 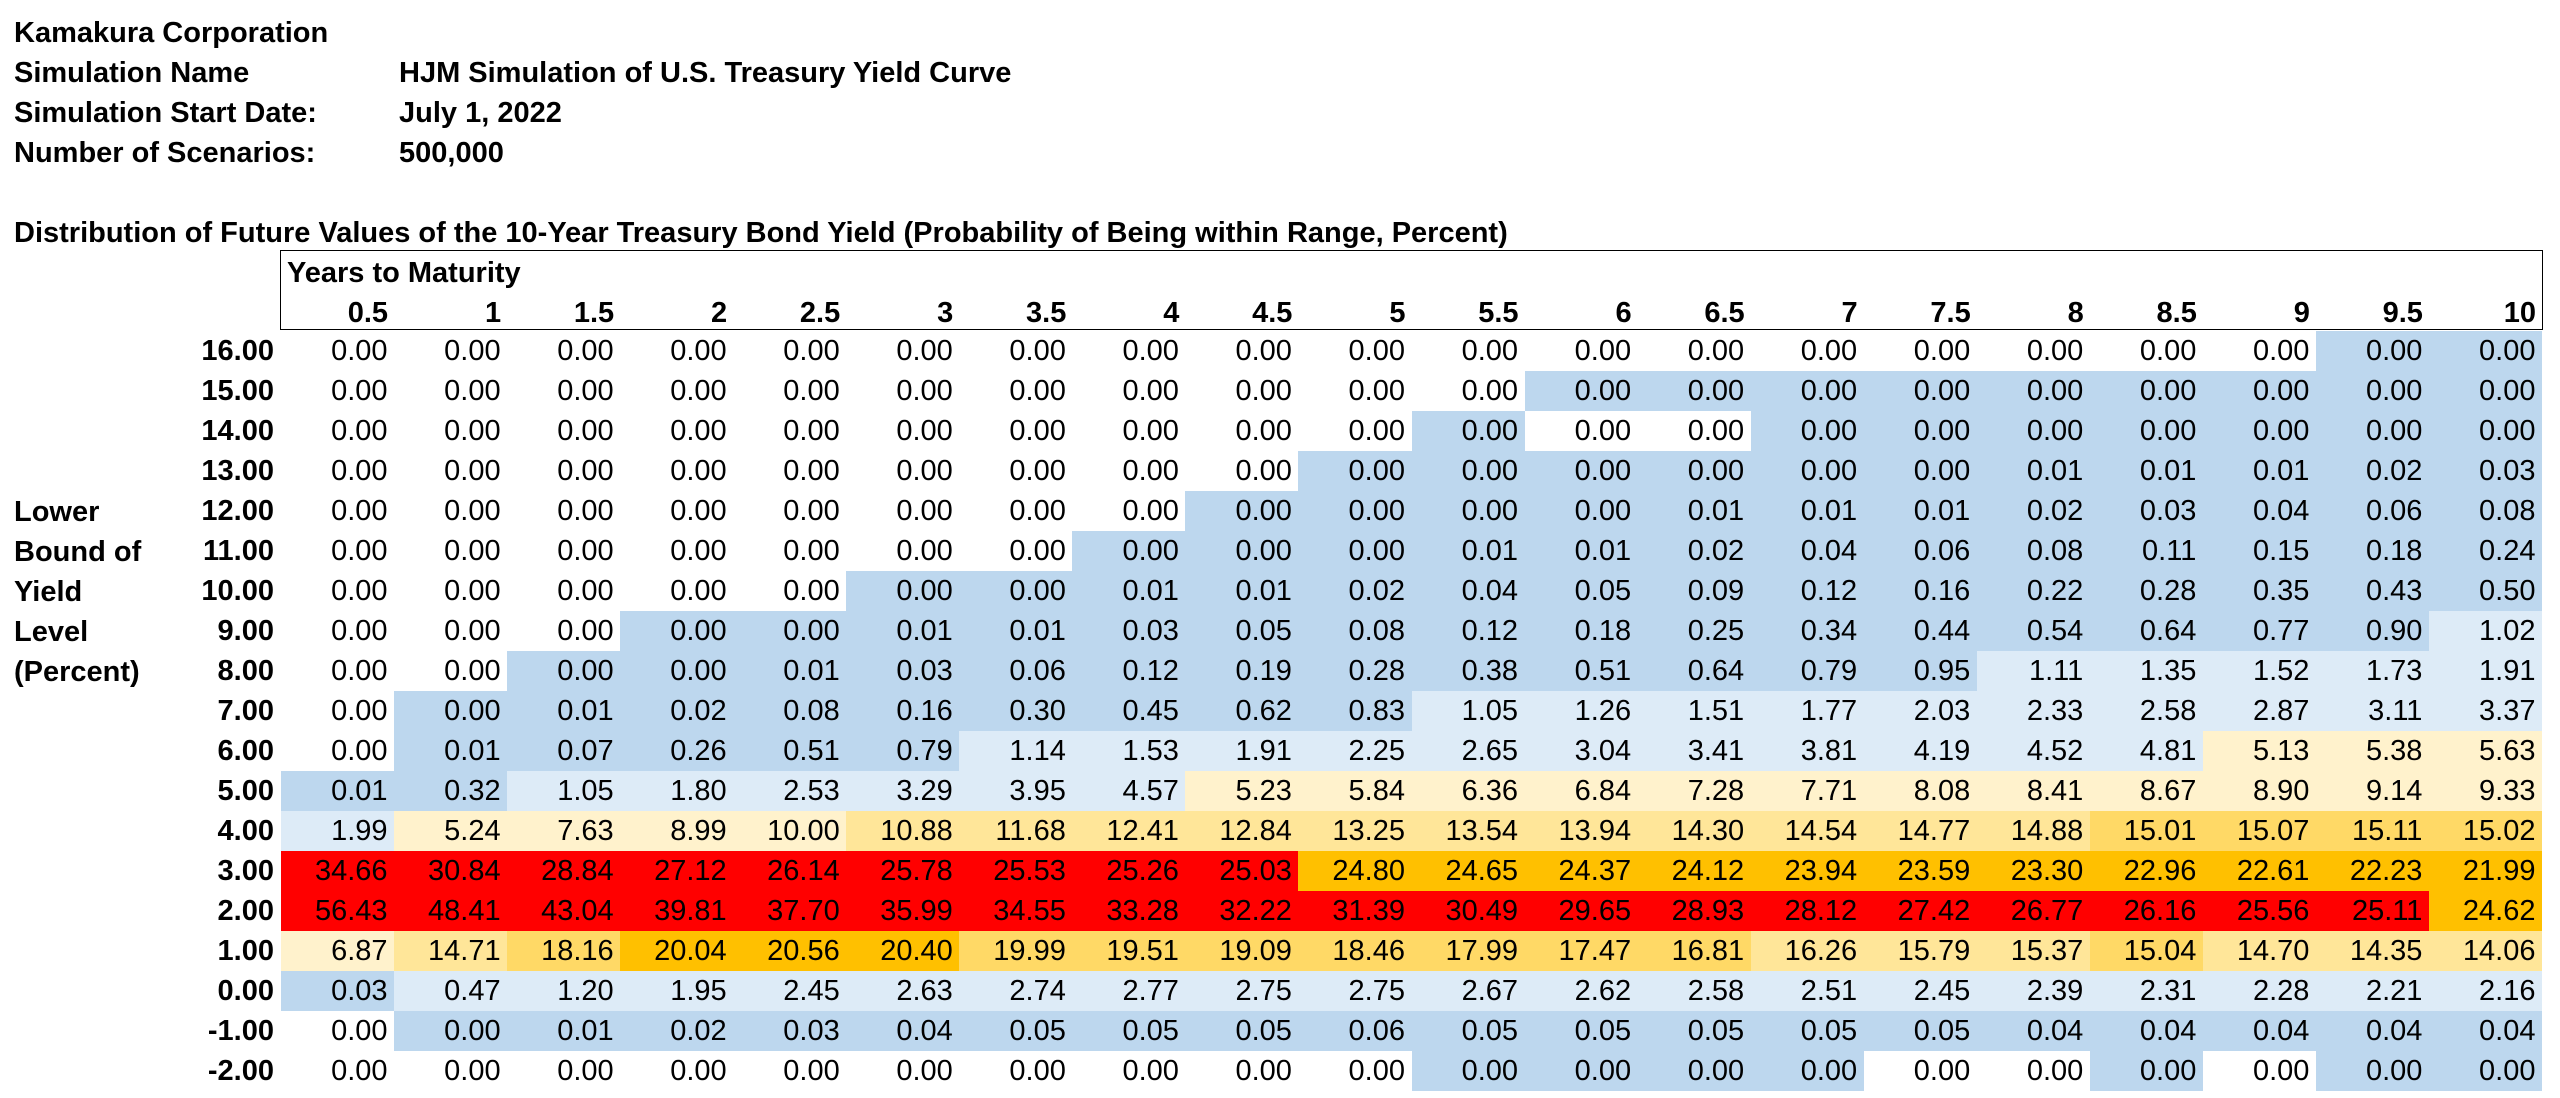 What do you see at coordinates (2146, 951) in the screenshot?
I see `table-cell: 15.04` at bounding box center [2146, 951].